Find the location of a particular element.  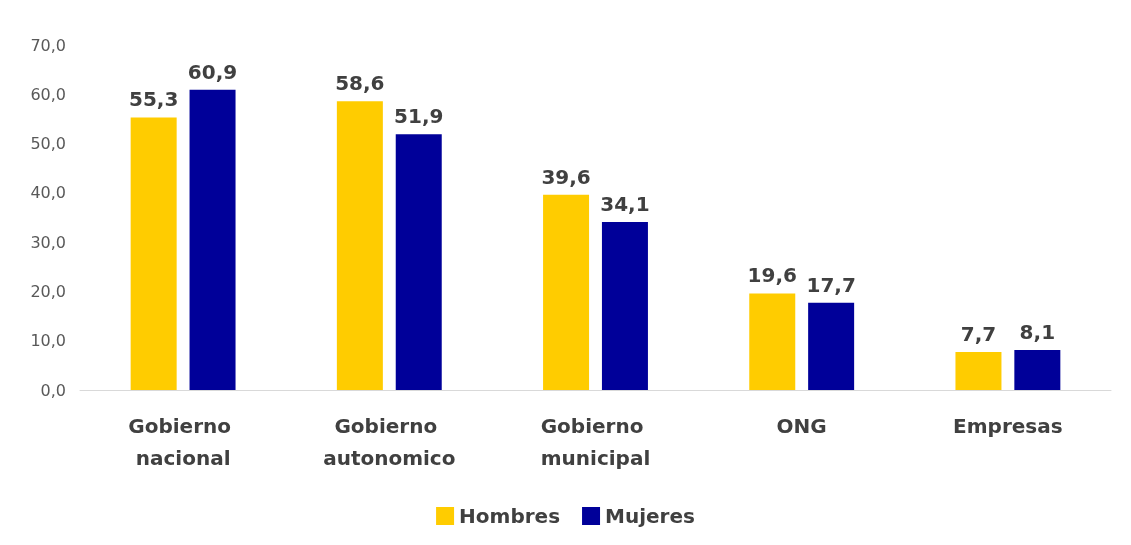

x-tick-label: Gobierno municipal is located at coordinates (595, 442).